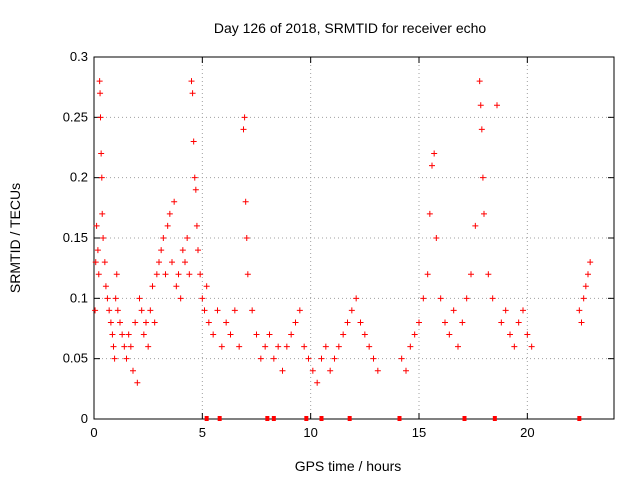 This screenshot has width=640, height=480. What do you see at coordinates (15, 238) in the screenshot?
I see `y-axis-label: SRMTID / TECUs` at bounding box center [15, 238].